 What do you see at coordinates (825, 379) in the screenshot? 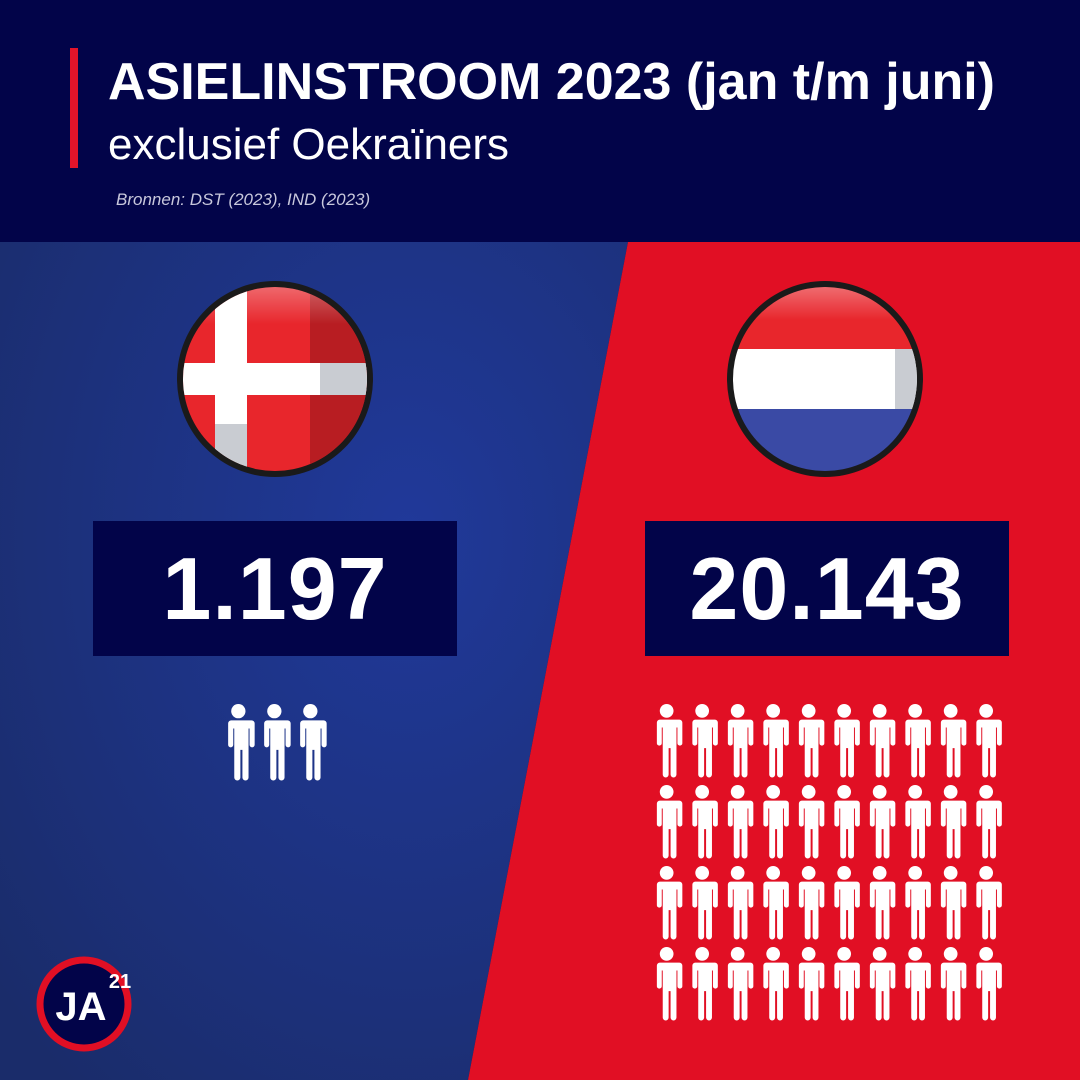
I see `netherlands-flag-icon` at bounding box center [825, 379].